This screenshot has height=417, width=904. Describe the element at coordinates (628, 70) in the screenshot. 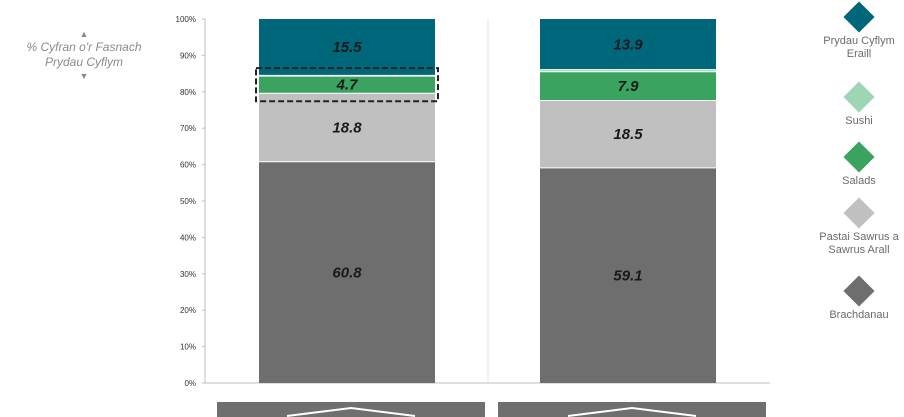

I see `bar-segment-sushi` at that location.